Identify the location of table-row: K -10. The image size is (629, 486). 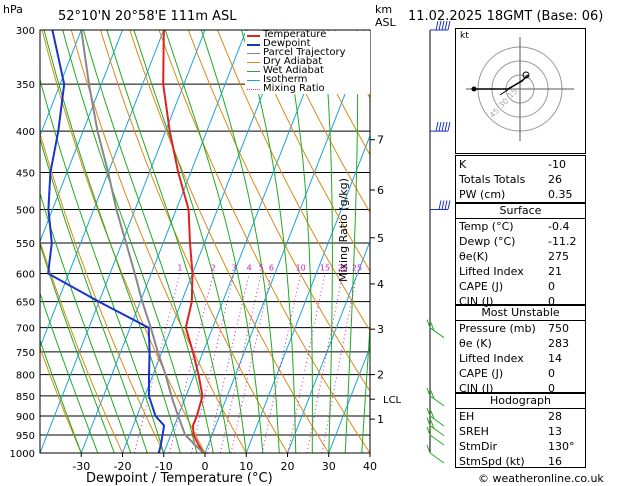
(520, 164).